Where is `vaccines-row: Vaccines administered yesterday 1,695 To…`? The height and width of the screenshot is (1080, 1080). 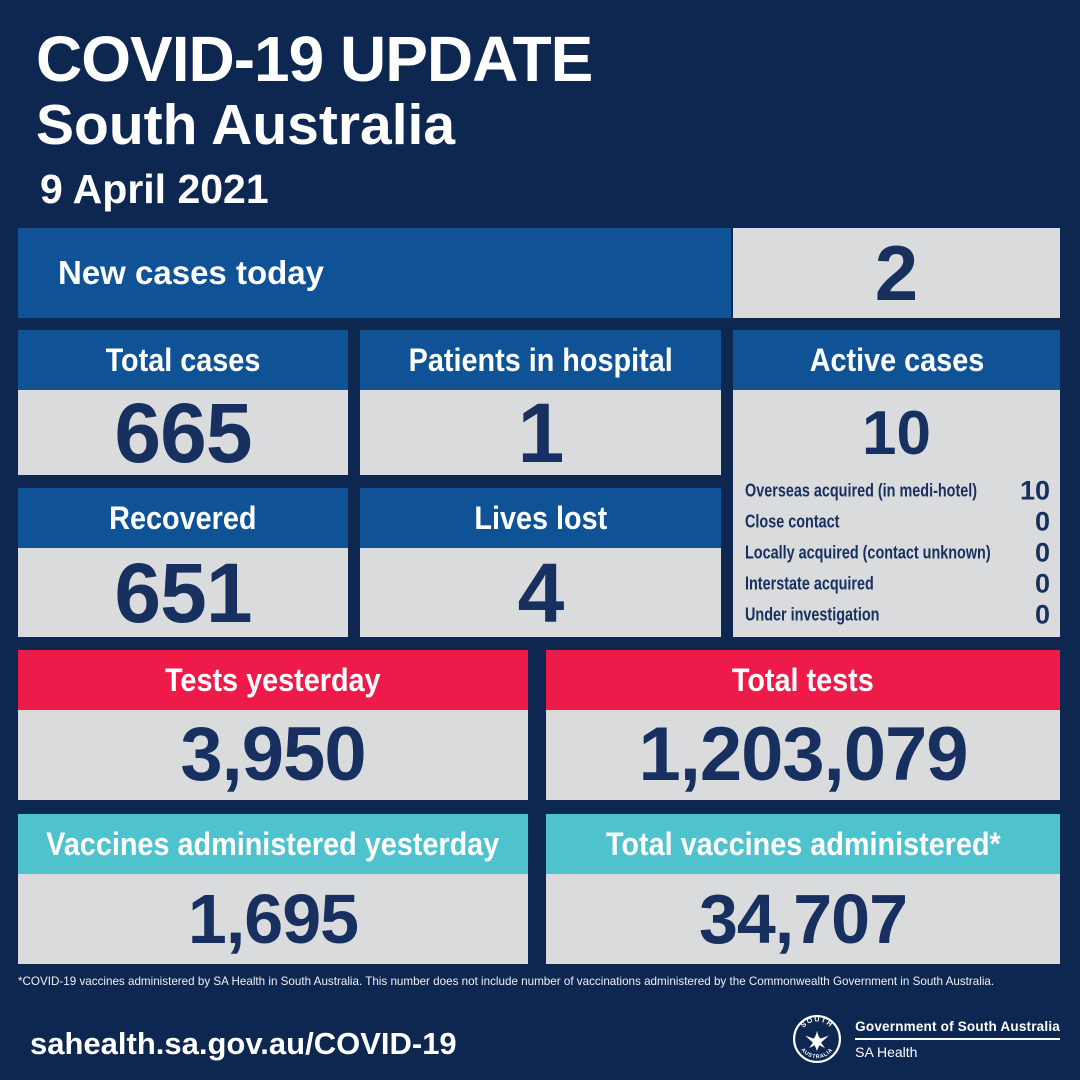
vaccines-row: Vaccines administered yesterday 1,695 To… is located at coordinates (539, 889).